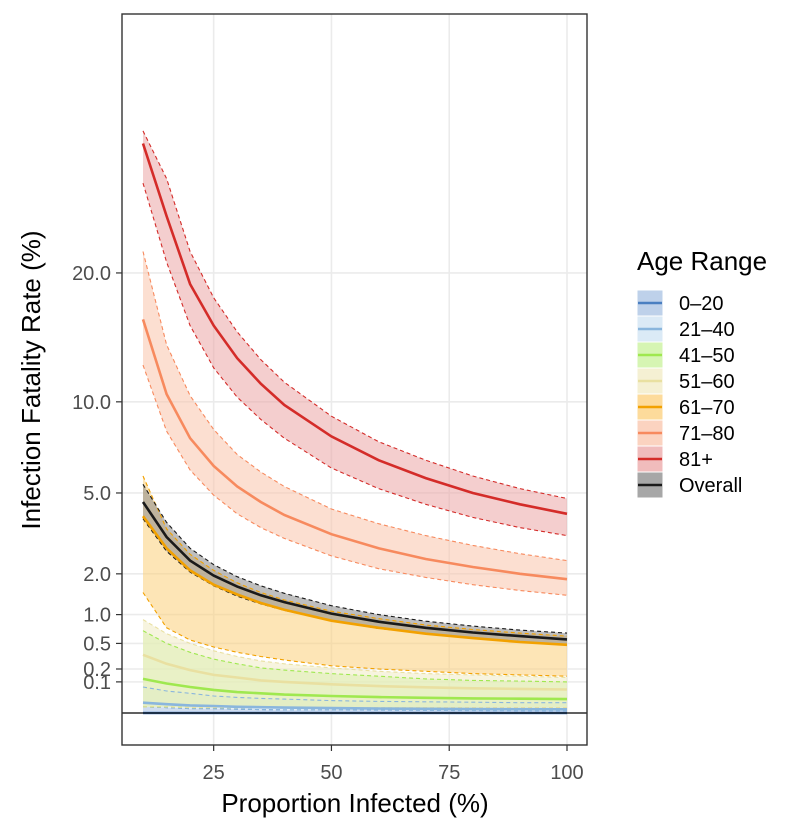 The height and width of the screenshot is (827, 800). Describe the element at coordinates (97, 575) in the screenshot. I see `y-tick-label: 2.0` at that location.